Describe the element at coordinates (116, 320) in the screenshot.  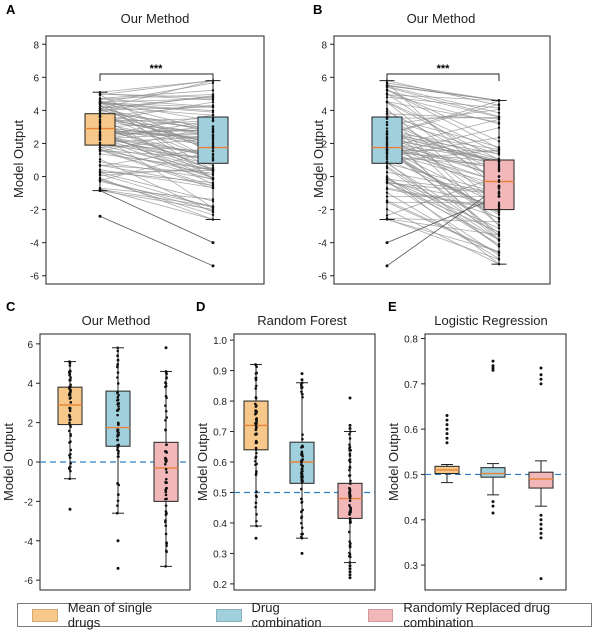
I see `panel-c-title: Our Method` at that location.